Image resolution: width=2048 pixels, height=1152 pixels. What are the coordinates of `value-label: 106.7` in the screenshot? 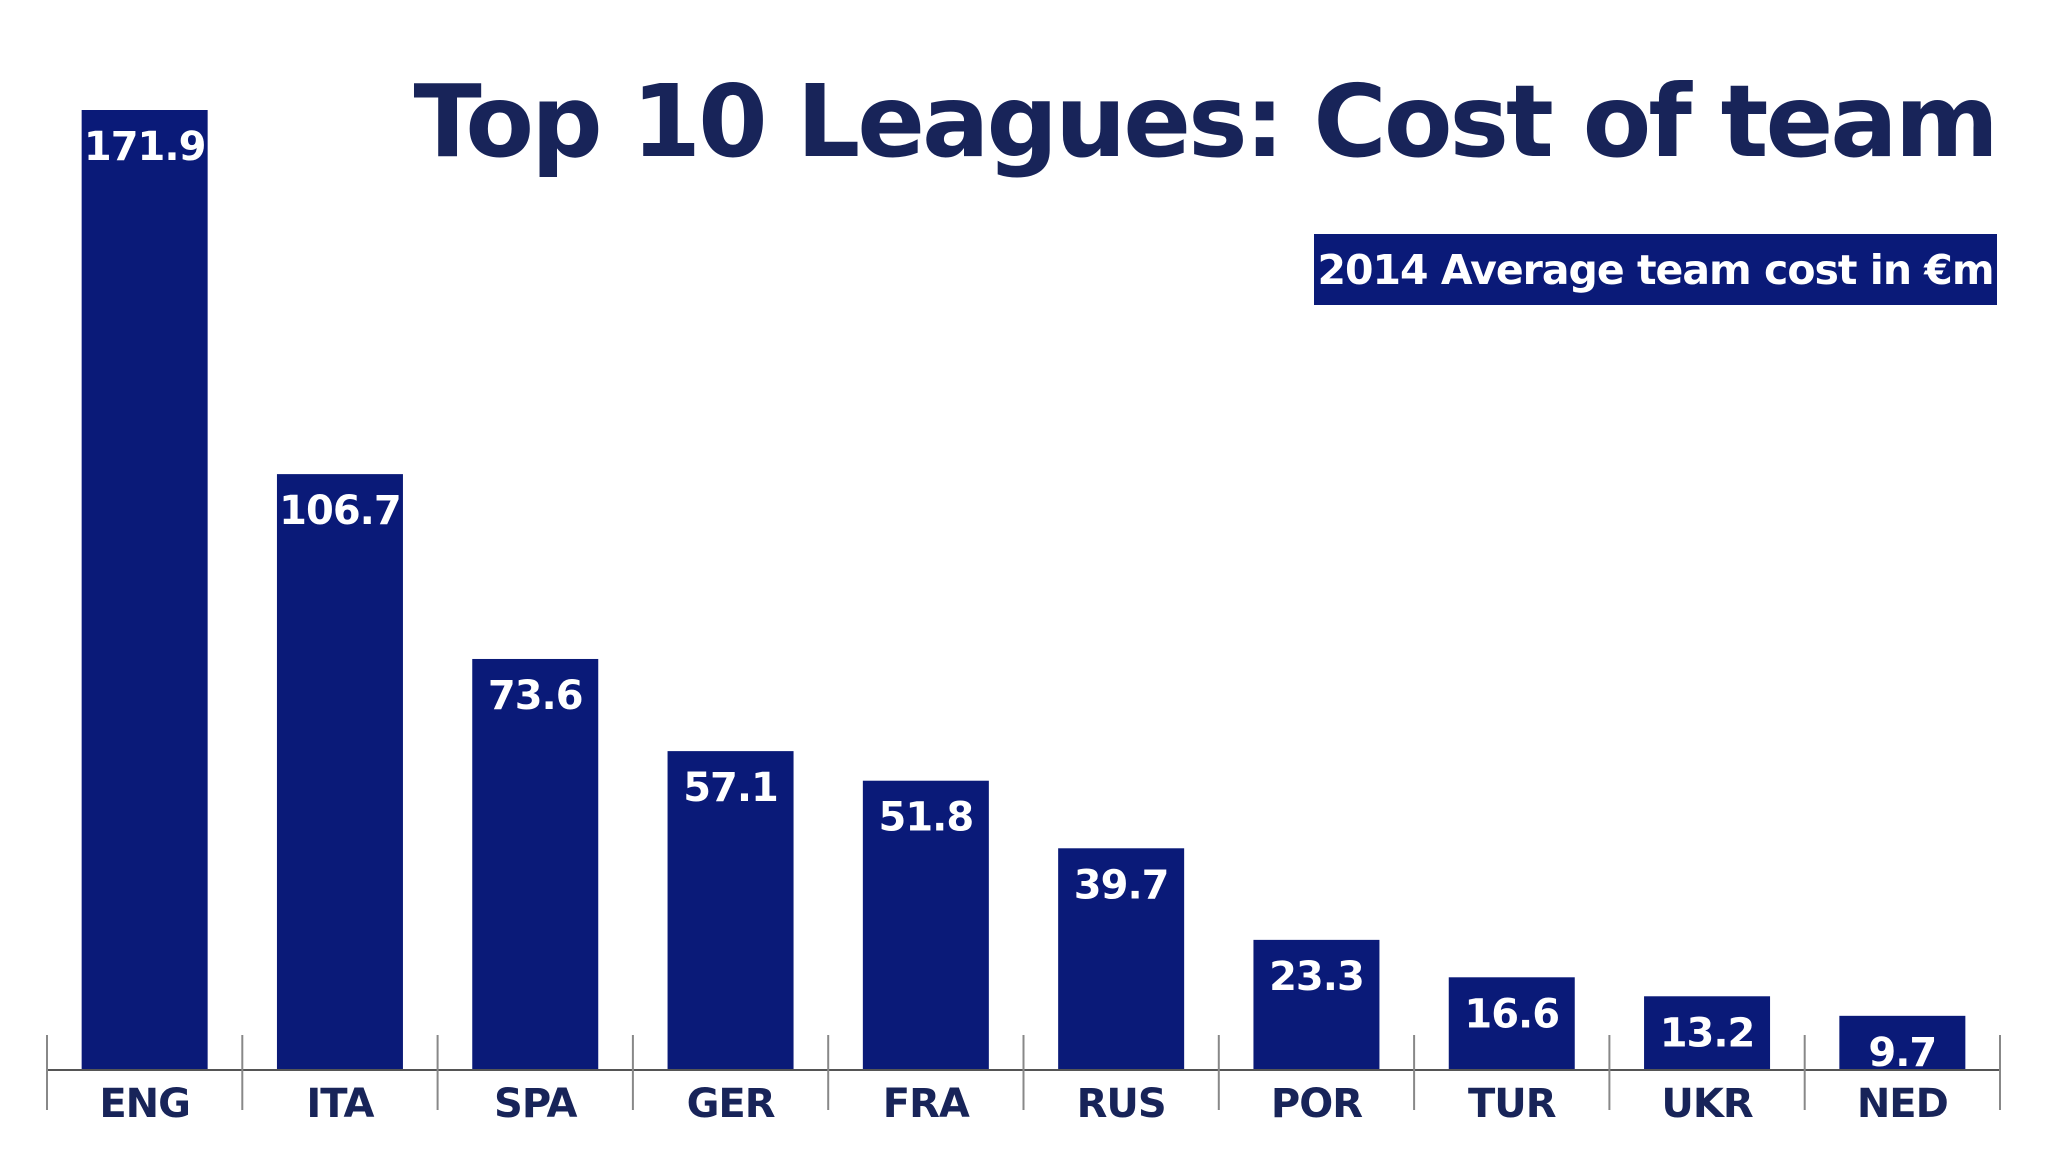 It's located at (340, 511).